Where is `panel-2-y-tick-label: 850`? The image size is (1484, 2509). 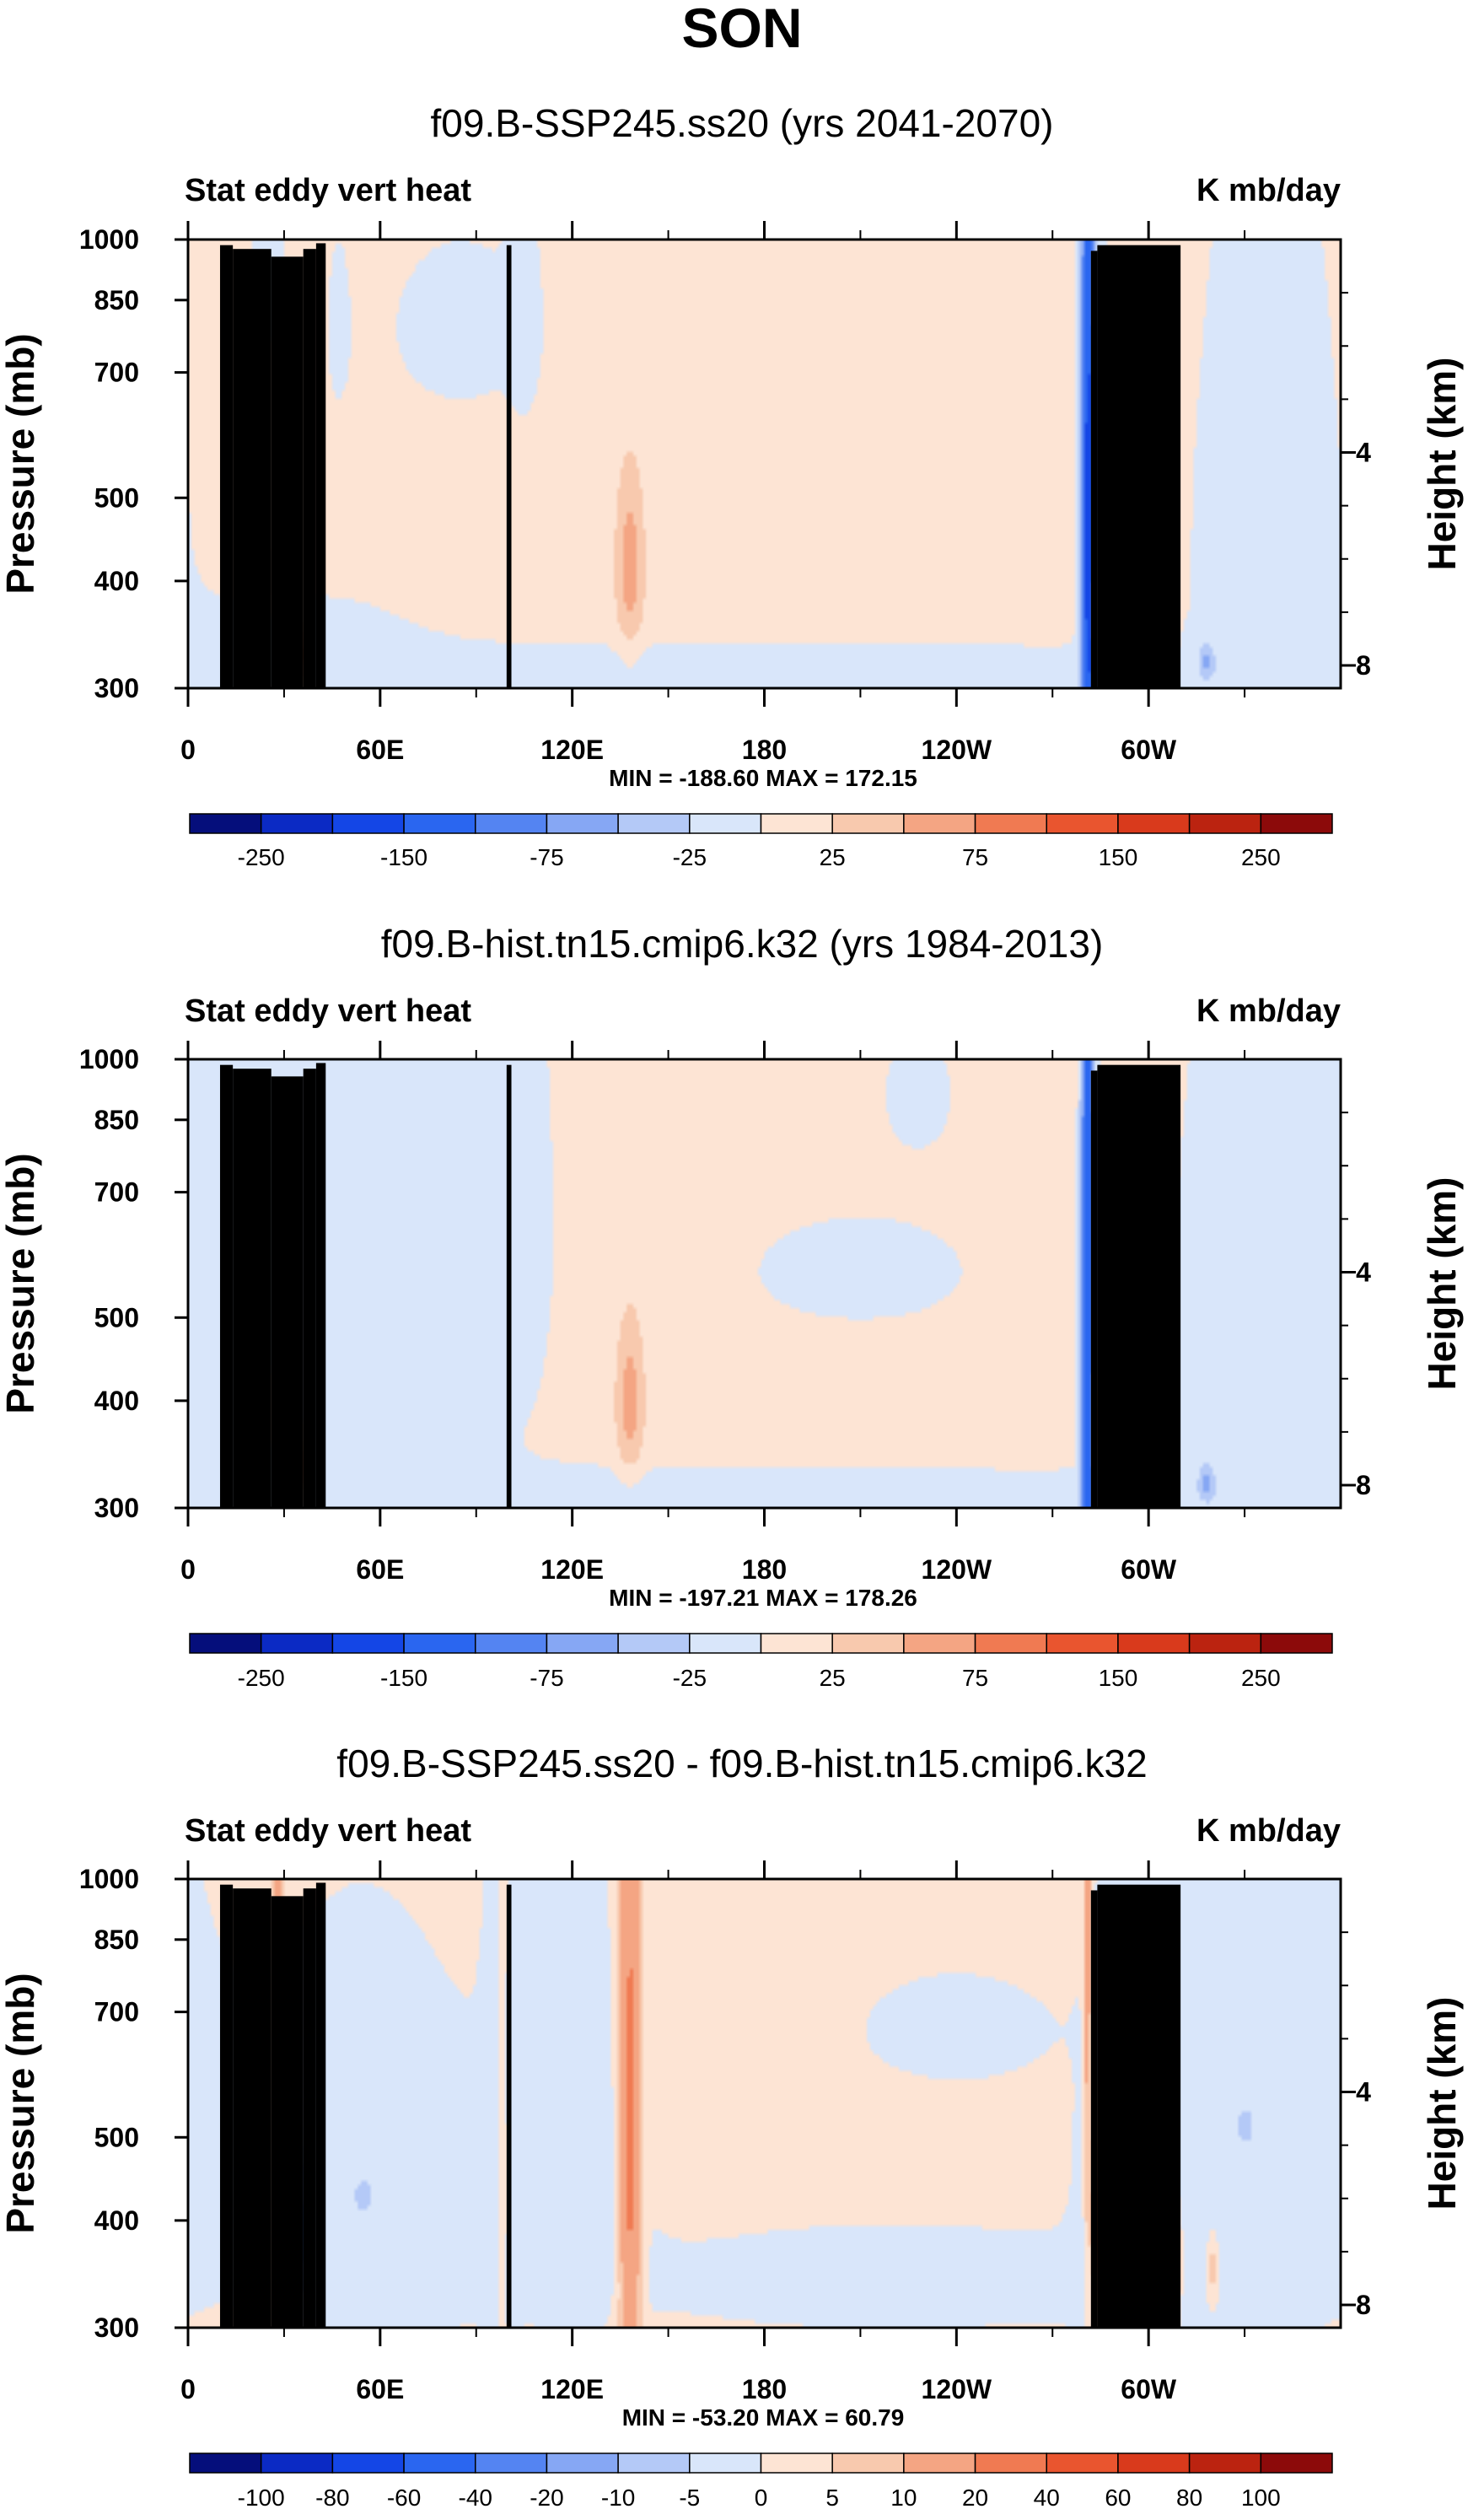 panel-2-y-tick-label: 850 is located at coordinates (116, 1120).